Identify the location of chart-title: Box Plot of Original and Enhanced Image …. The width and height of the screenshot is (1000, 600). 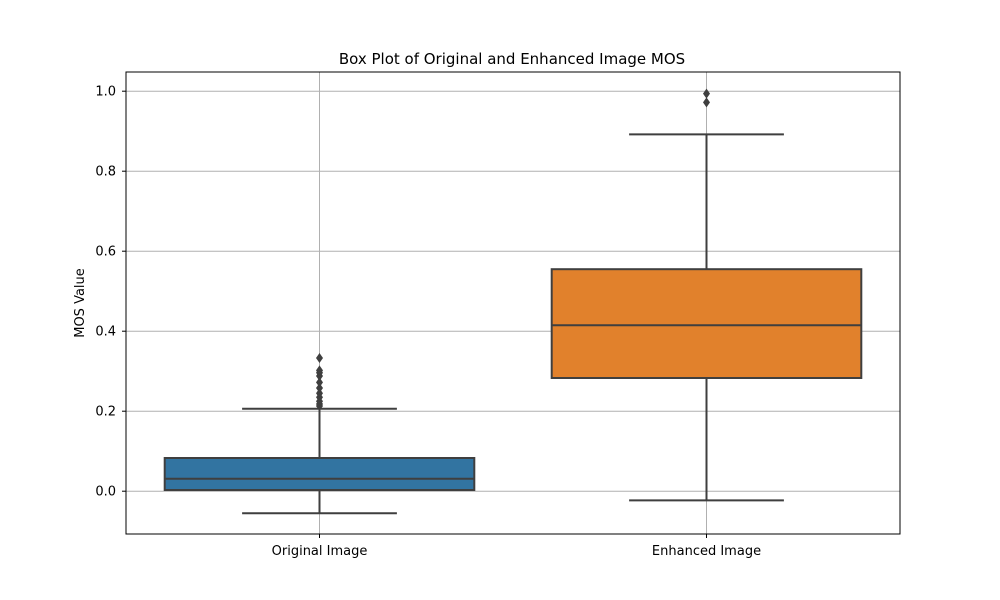
(512, 59).